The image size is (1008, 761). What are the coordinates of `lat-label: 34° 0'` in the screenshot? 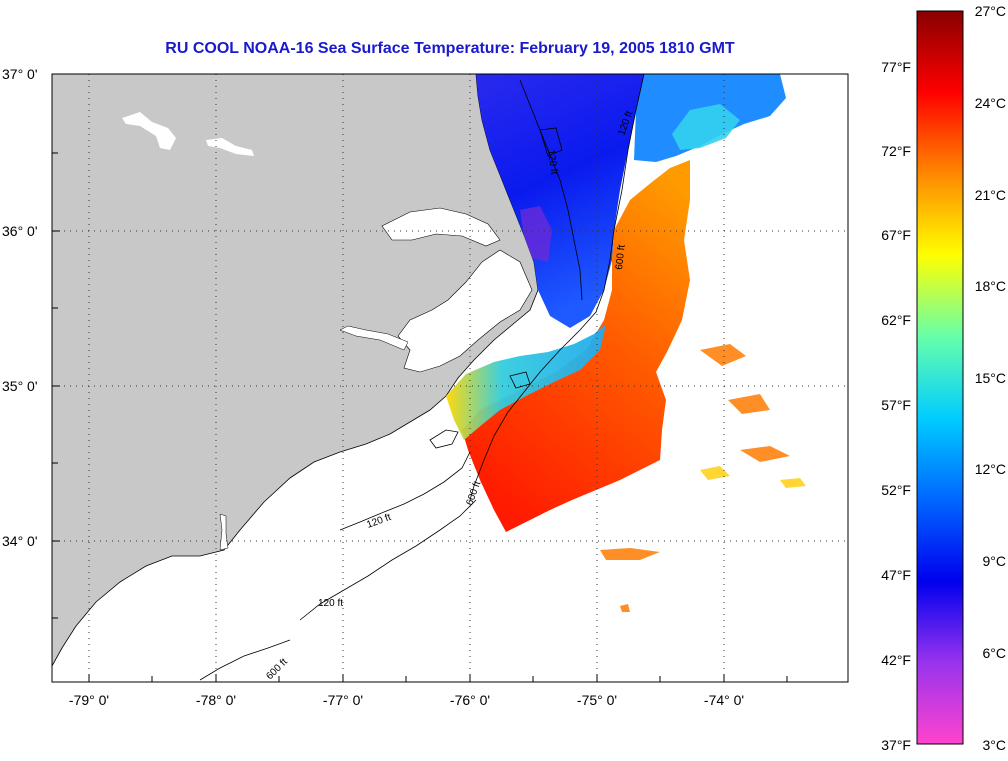 It's located at (20, 541).